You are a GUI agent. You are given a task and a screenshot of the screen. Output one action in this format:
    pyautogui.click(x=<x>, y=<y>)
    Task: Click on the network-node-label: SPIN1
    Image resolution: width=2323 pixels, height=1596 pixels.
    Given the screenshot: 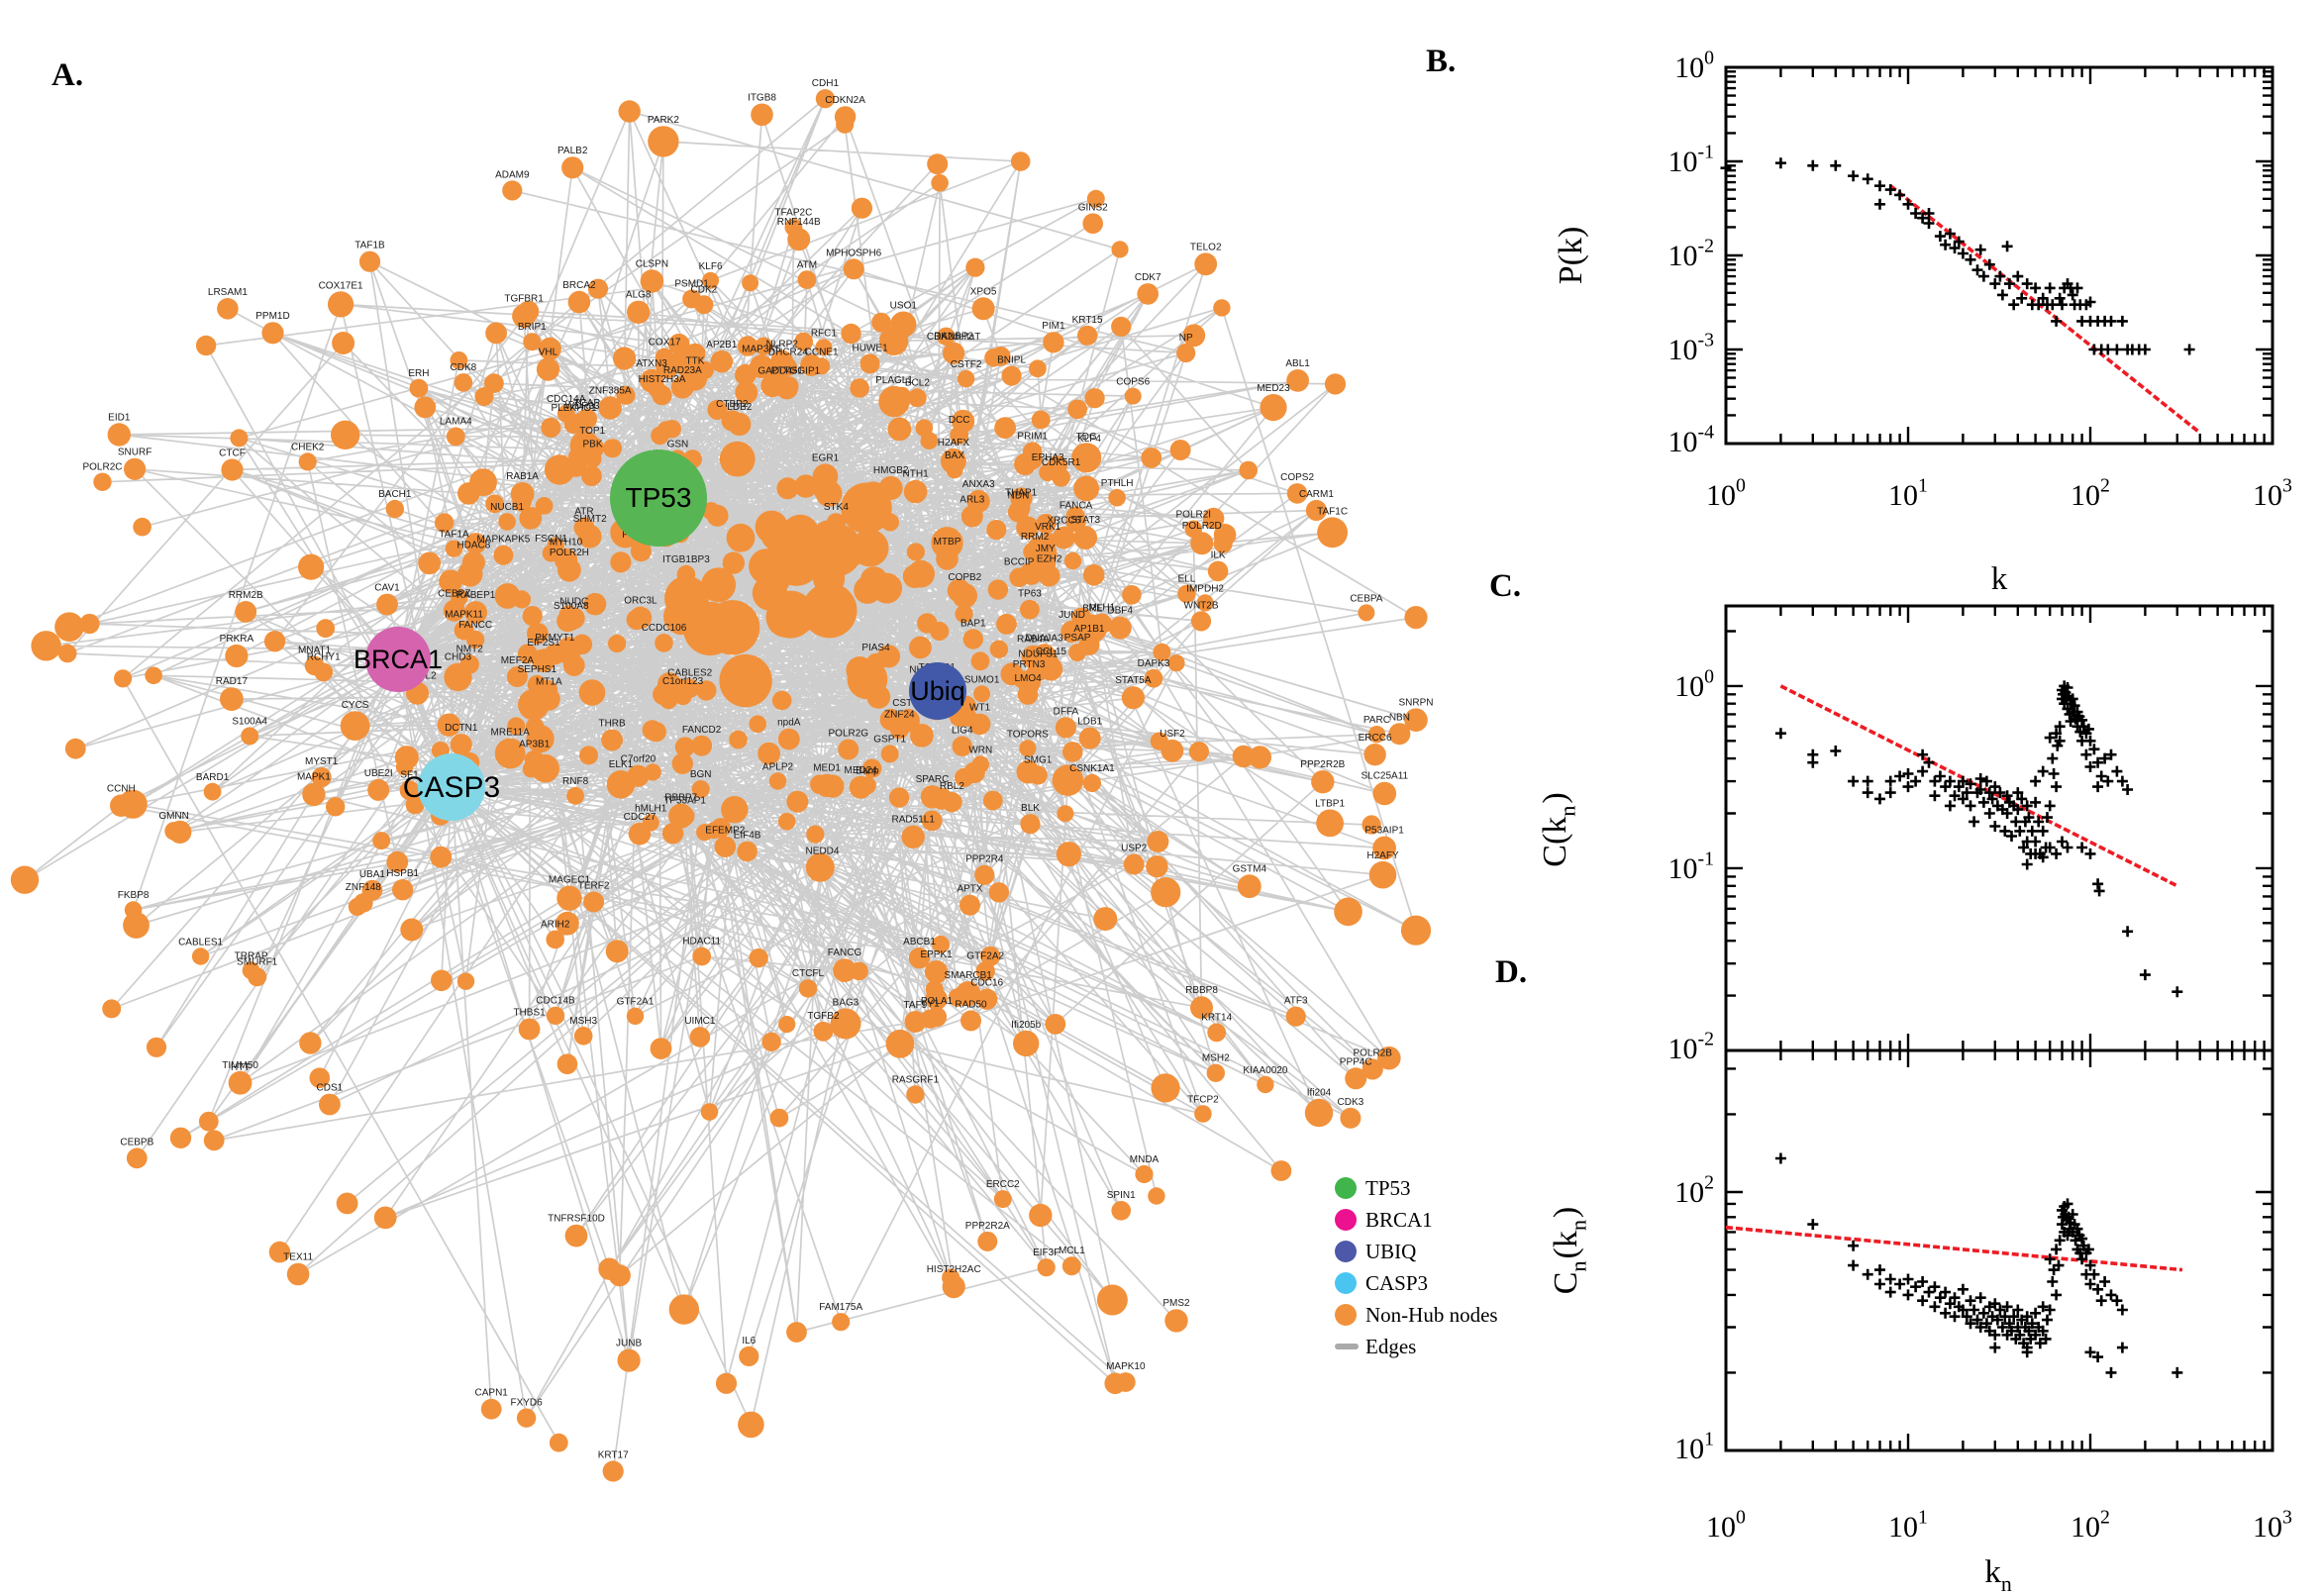 What is the action you would take?
    pyautogui.click(x=1121, y=1195)
    